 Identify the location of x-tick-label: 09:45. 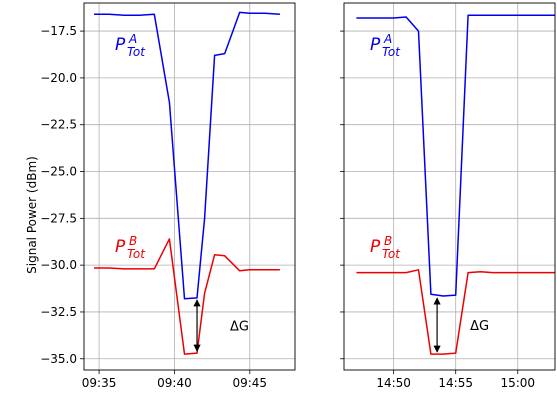
(249, 383).